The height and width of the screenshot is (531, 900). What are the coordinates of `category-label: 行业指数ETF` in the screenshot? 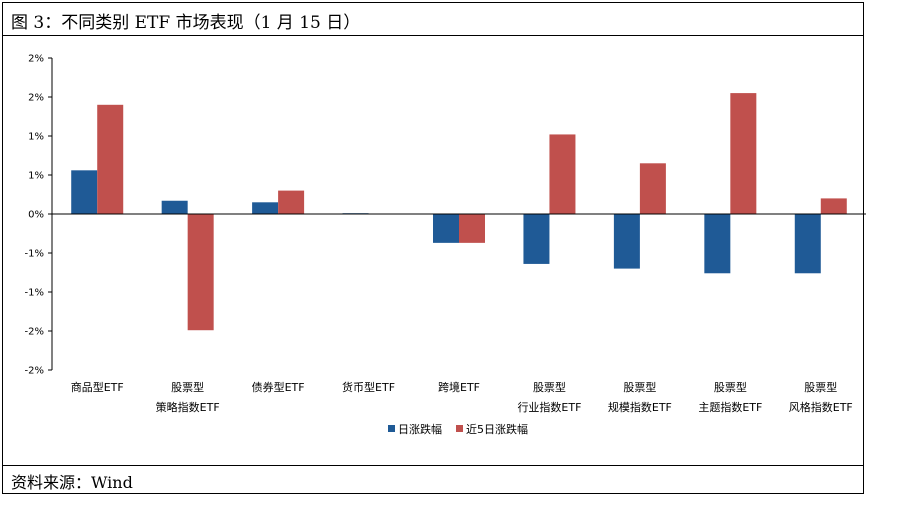 It's located at (549, 407).